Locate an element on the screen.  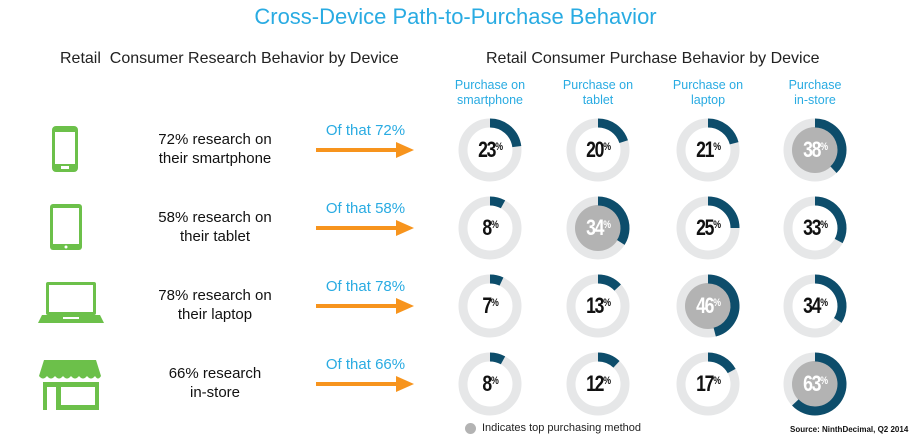
donut-label: 20% is located at coordinates (598, 150).